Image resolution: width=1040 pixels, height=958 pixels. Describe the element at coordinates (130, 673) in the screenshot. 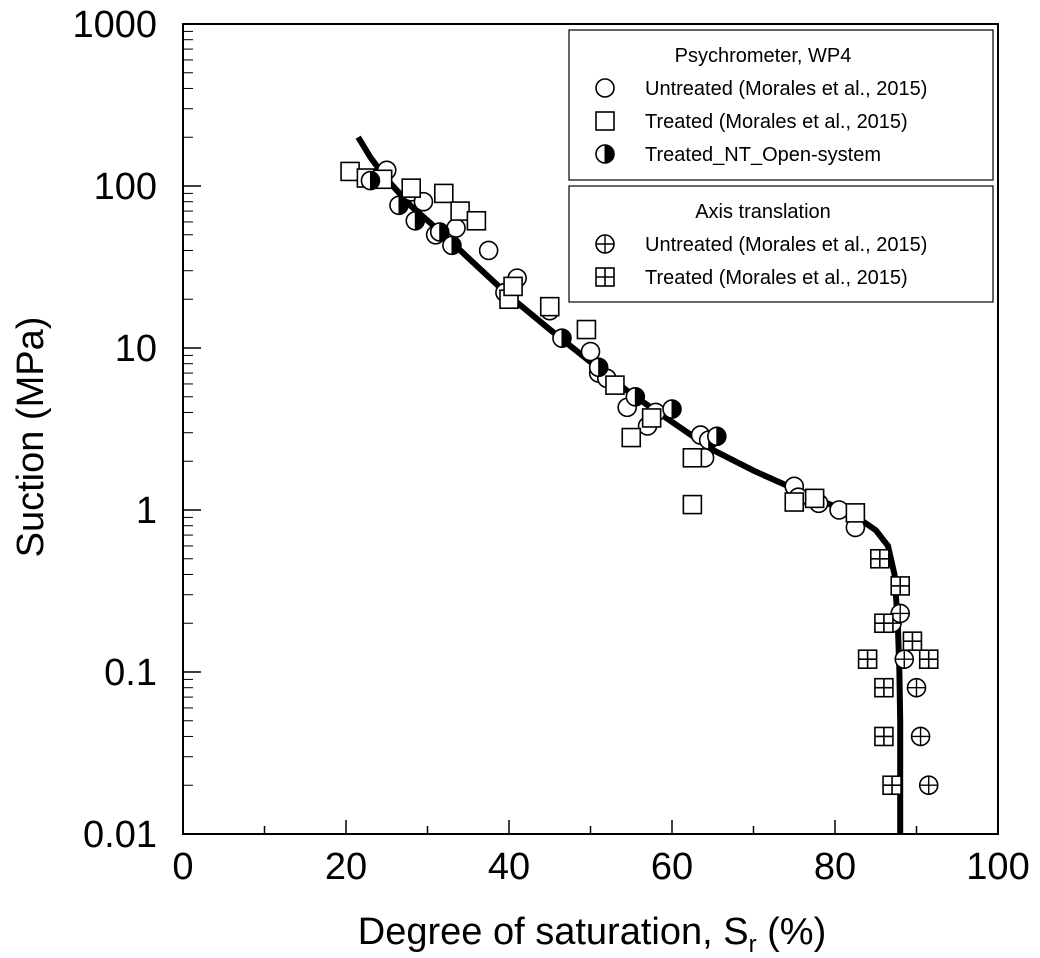

I see `y-tick-label: 0.1` at that location.